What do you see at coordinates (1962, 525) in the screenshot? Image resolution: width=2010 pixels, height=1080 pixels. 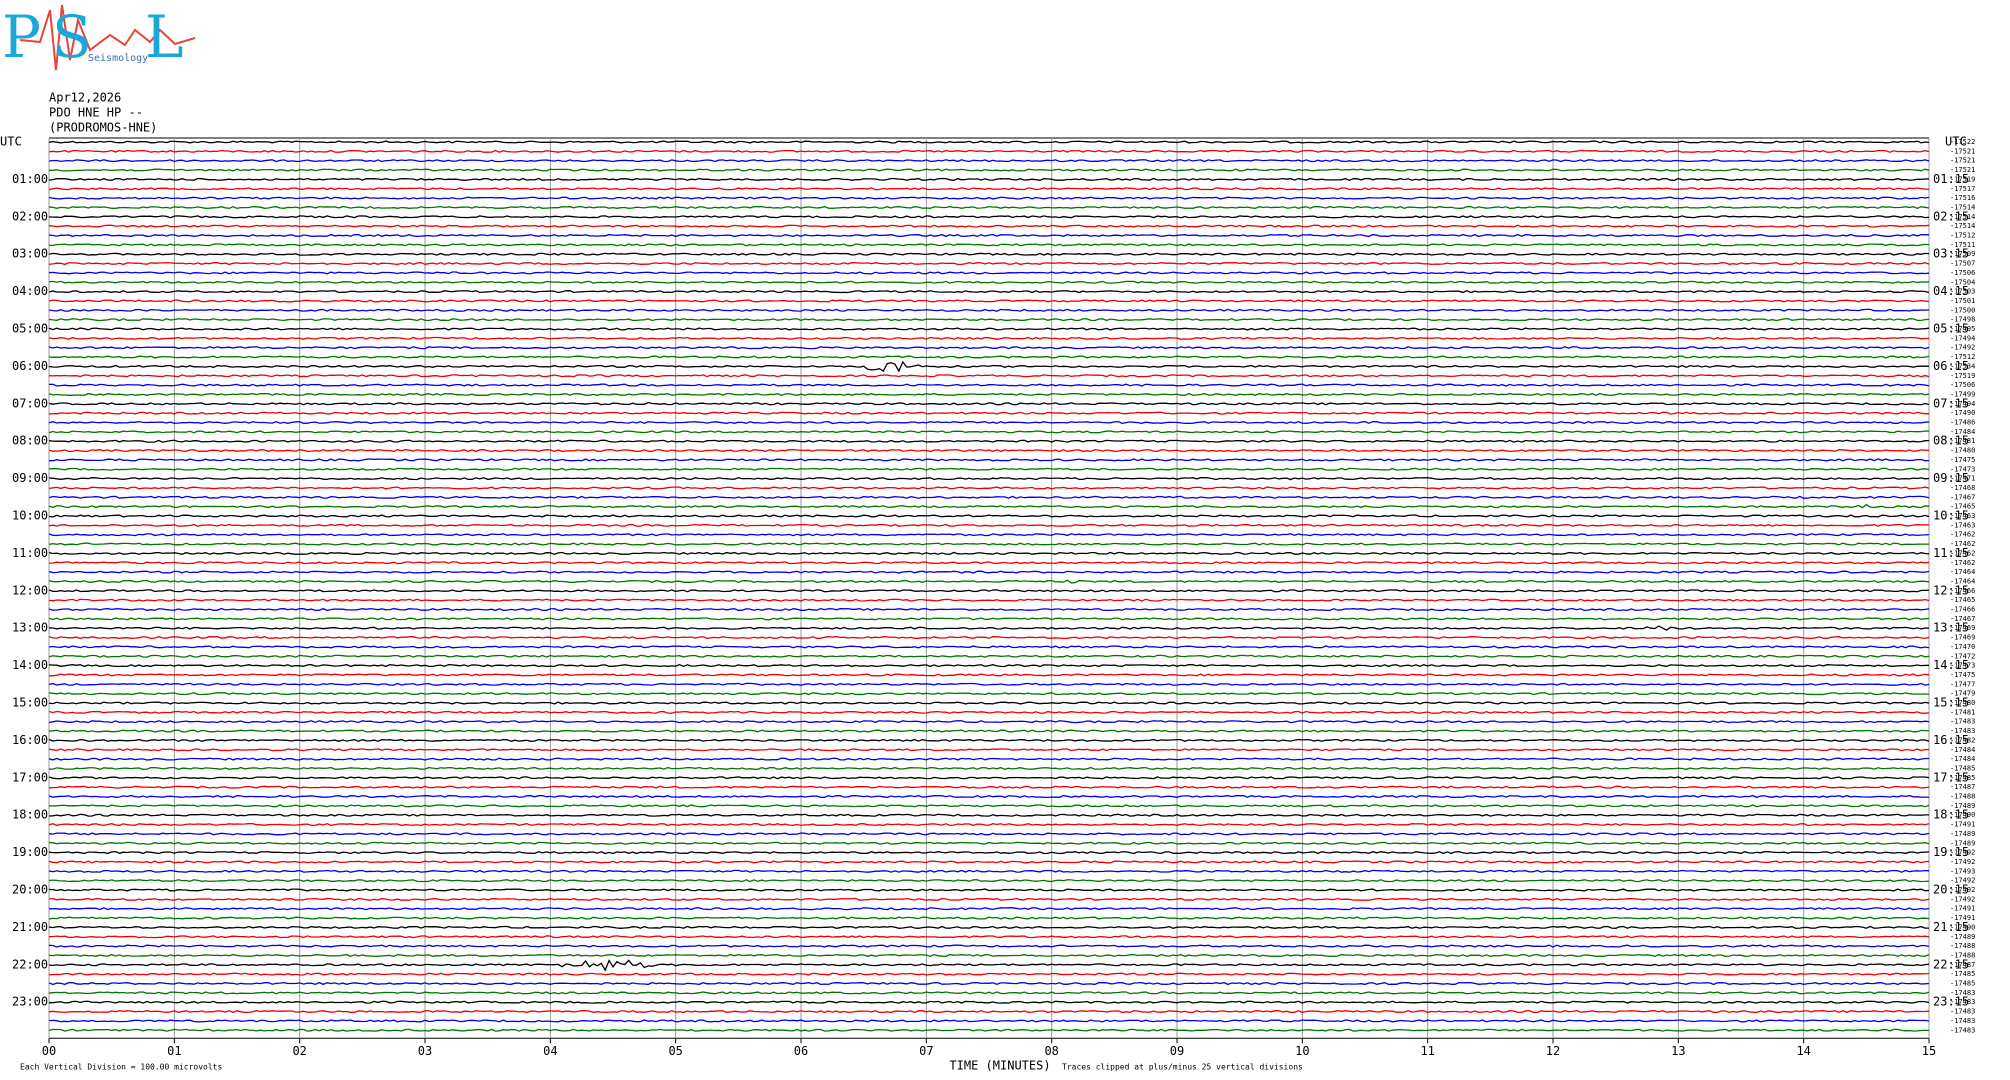 I see `trace-offset: -17463` at bounding box center [1962, 525].